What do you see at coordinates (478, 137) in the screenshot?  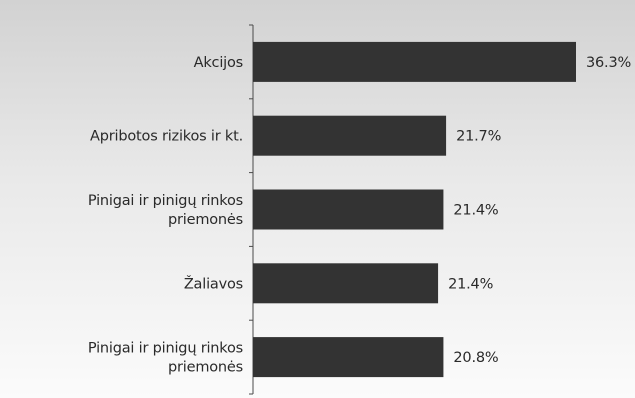 I see `value-label: 21.7%` at bounding box center [478, 137].